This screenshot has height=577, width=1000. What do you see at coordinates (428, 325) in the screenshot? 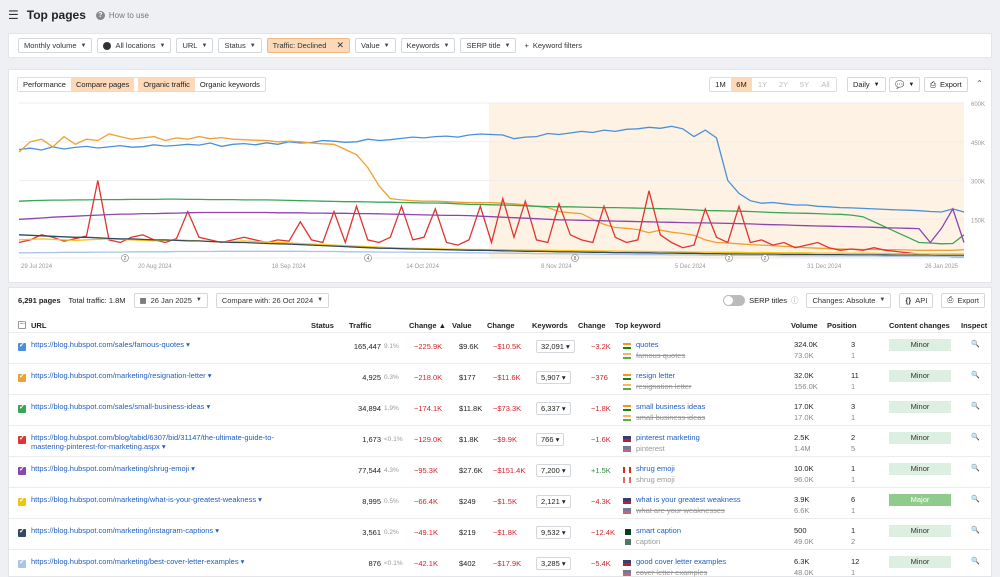
I see `column-header-3: Change ▲` at bounding box center [428, 325].